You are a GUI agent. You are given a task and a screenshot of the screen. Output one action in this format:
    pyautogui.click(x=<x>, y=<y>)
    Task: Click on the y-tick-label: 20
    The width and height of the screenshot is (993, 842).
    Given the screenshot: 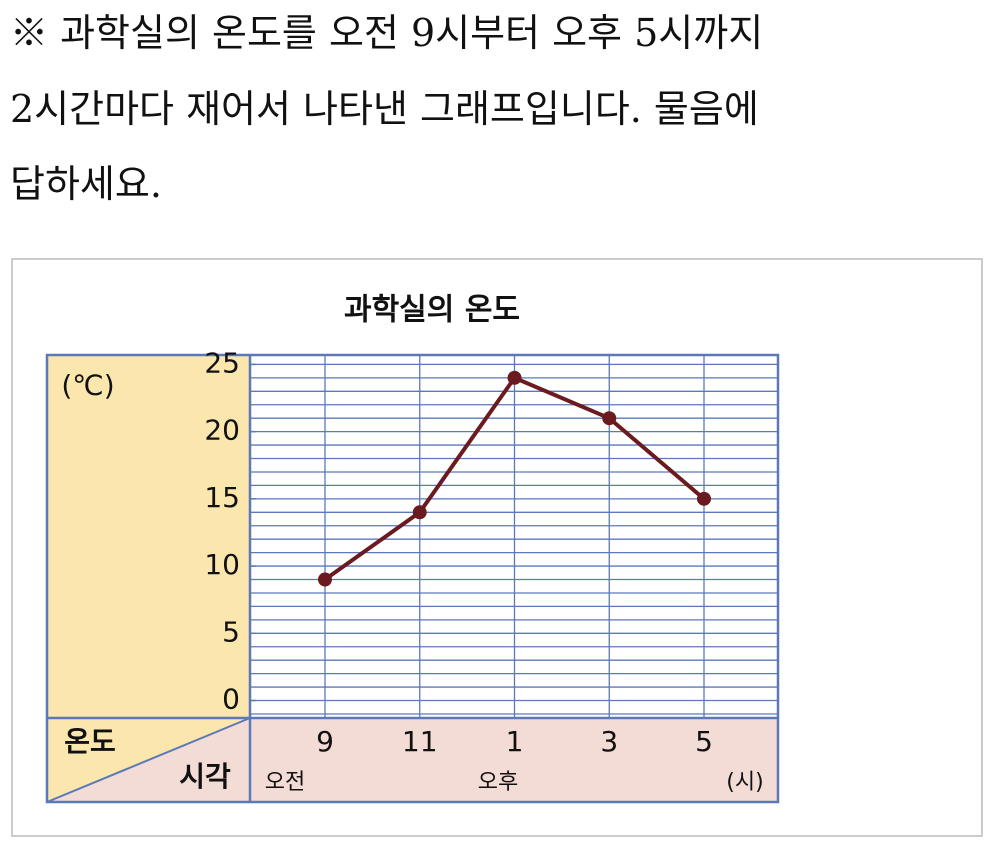 What is the action you would take?
    pyautogui.click(x=222, y=430)
    